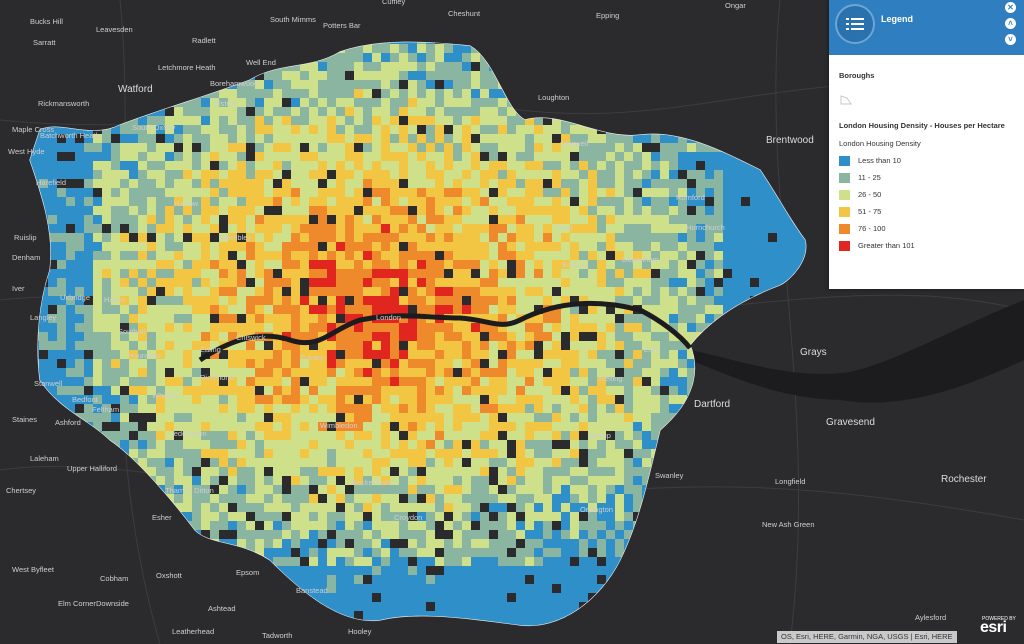  Describe the element at coordinates (135, 89) in the screenshot. I see `place-label: Watford` at that location.